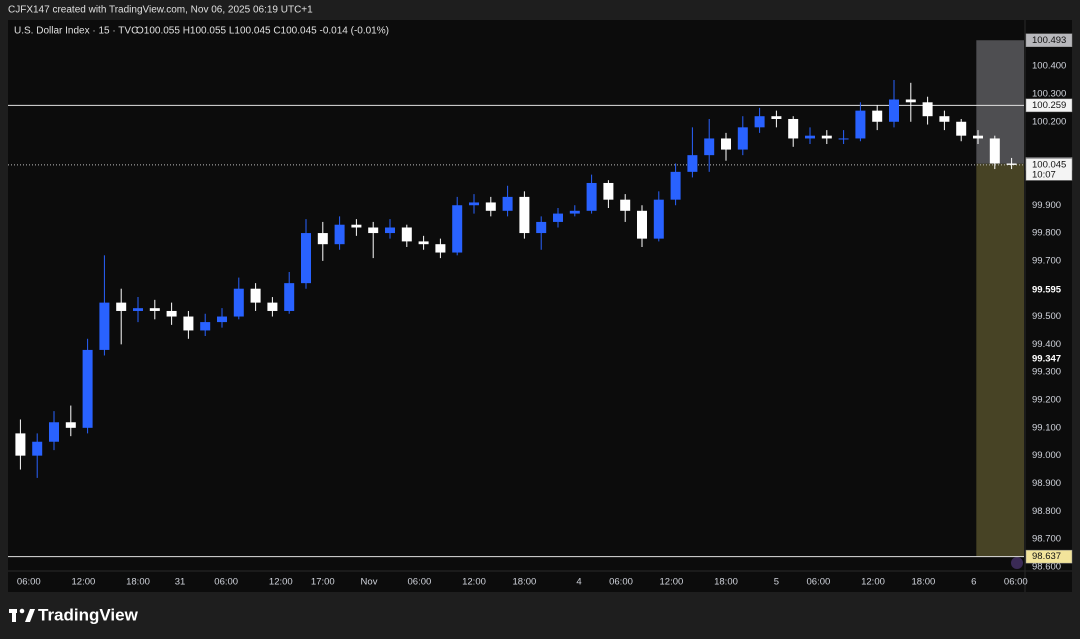 This screenshot has height=639, width=1080. Describe the element at coordinates (1000, 360) in the screenshot. I see `target-zone` at that location.